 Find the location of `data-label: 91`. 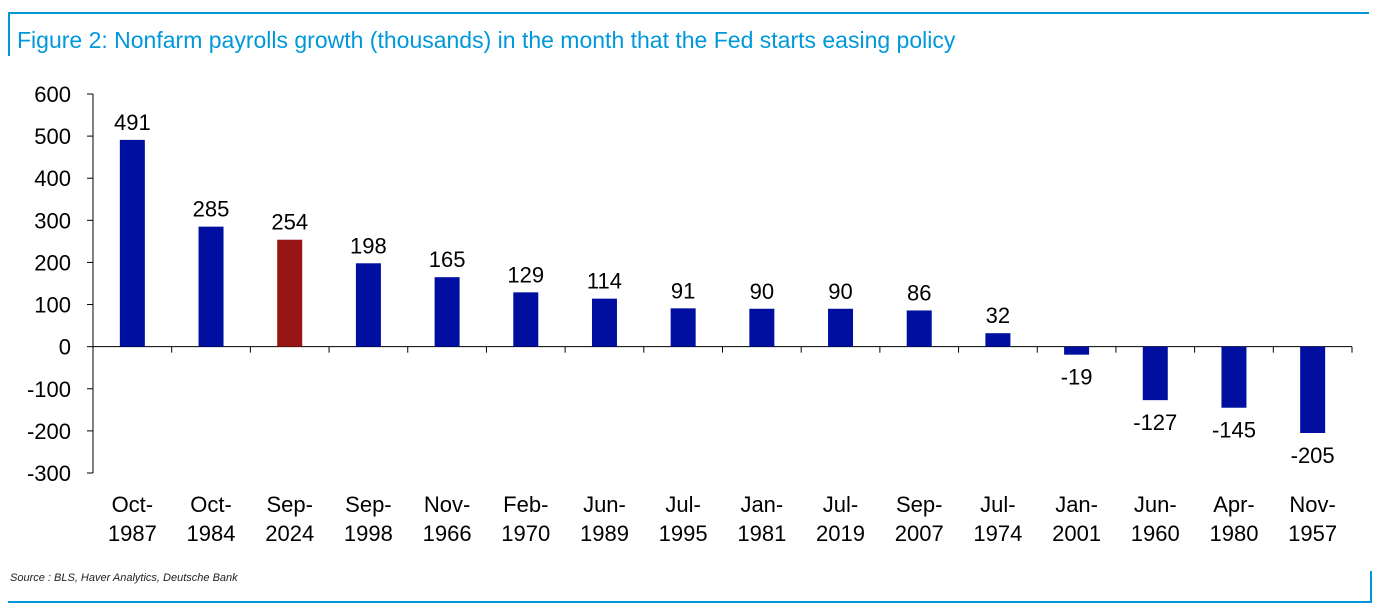

data-label: 91 is located at coordinates (683, 290).